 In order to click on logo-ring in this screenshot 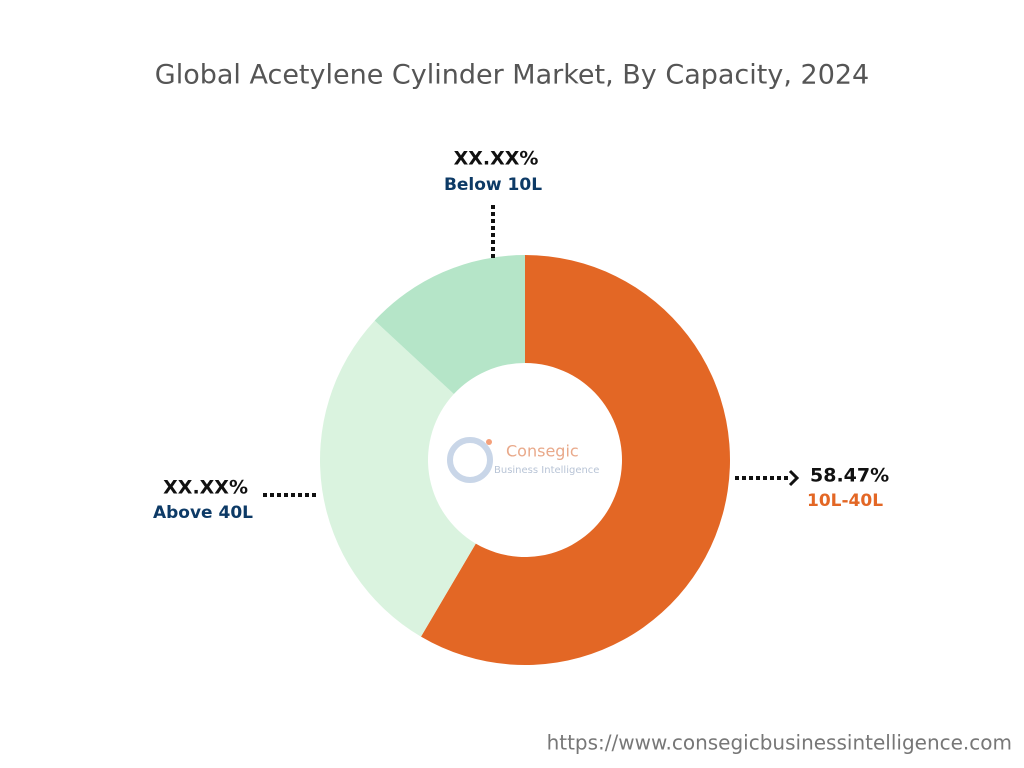, I will do `click(470, 460)`.